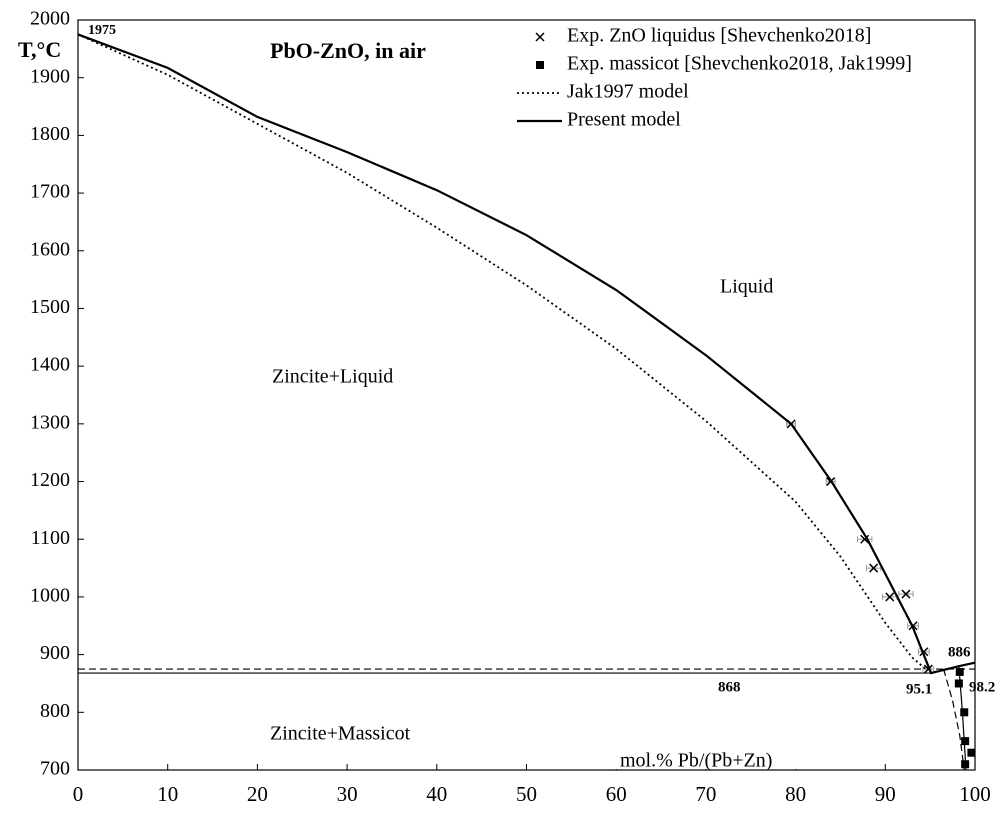 This screenshot has width=1003, height=814. What do you see at coordinates (167, 794) in the screenshot?
I see `x-tick-label: 10` at bounding box center [167, 794].